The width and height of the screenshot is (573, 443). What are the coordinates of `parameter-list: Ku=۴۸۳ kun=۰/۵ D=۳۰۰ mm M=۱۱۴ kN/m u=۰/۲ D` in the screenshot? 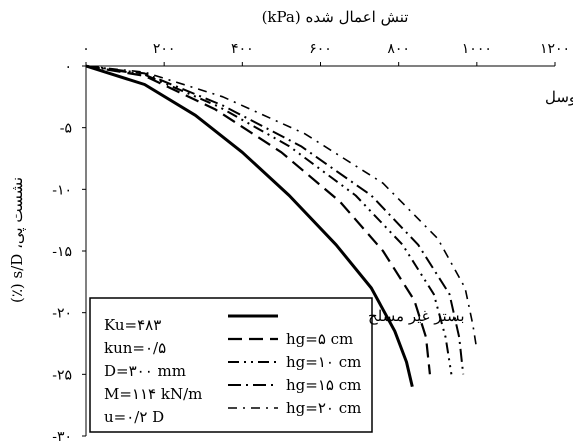 It's located at (153, 371).